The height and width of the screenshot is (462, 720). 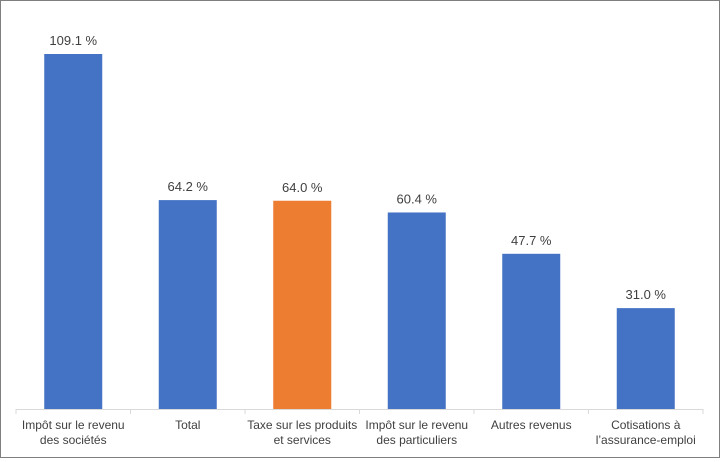 I want to click on category-label-3-line-0: Impôt sur le revenu, so click(x=416, y=425).